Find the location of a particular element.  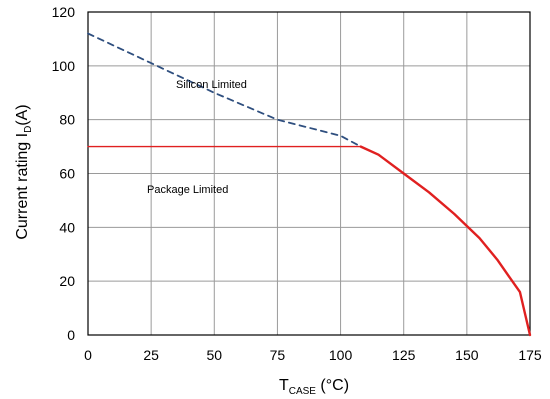

y-axis-title: Current rating ID(A) is located at coordinates (24, 171).